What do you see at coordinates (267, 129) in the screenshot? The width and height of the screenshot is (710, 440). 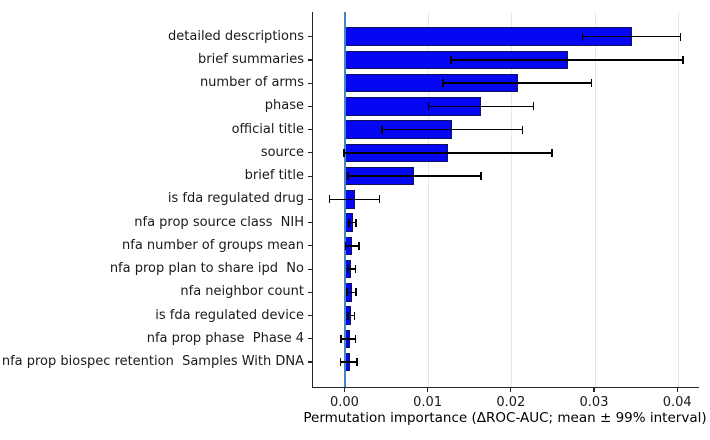 I see `y-tick-label: official title` at bounding box center [267, 129].